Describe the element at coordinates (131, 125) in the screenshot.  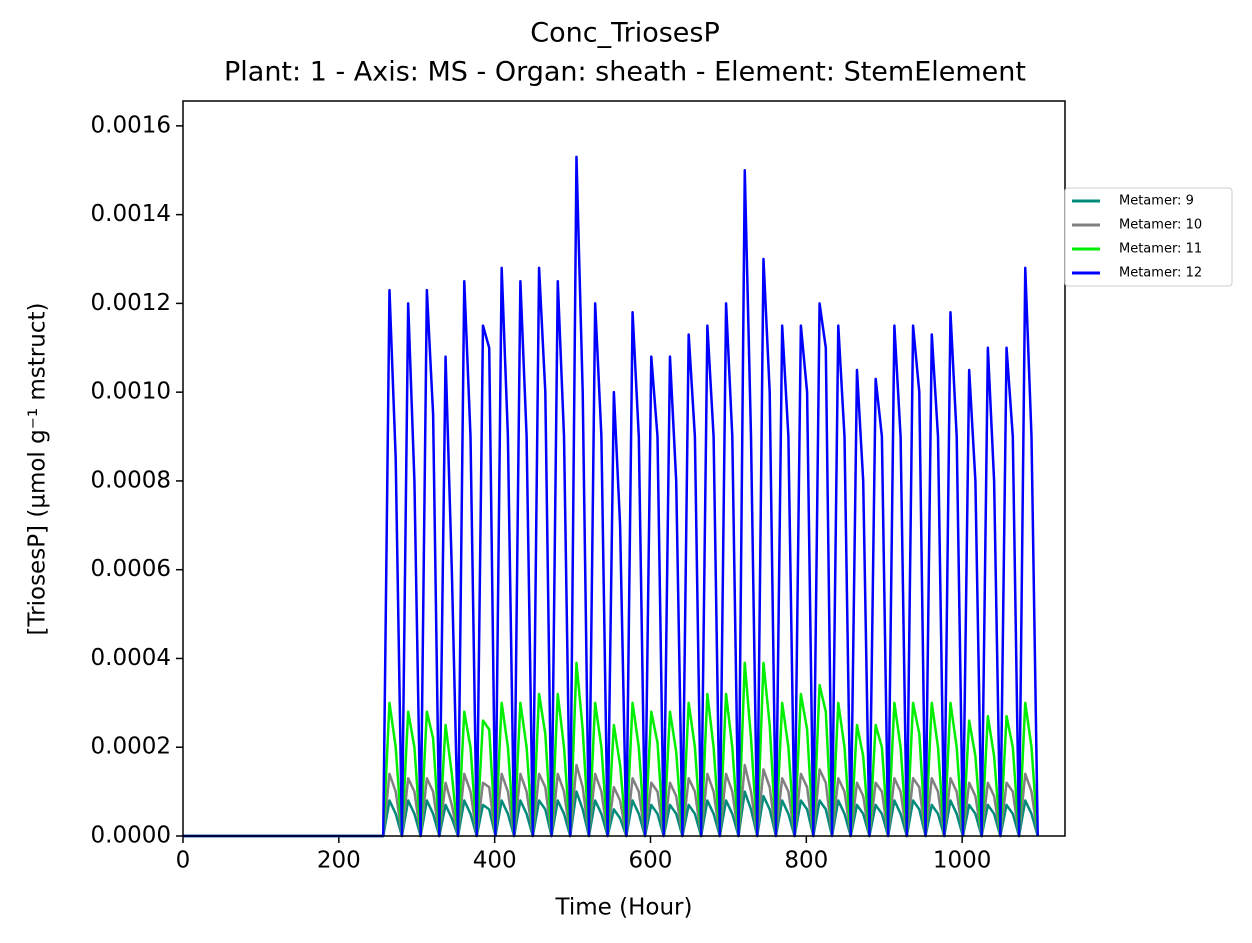
I see `y-tick-label: 0.0016` at that location.